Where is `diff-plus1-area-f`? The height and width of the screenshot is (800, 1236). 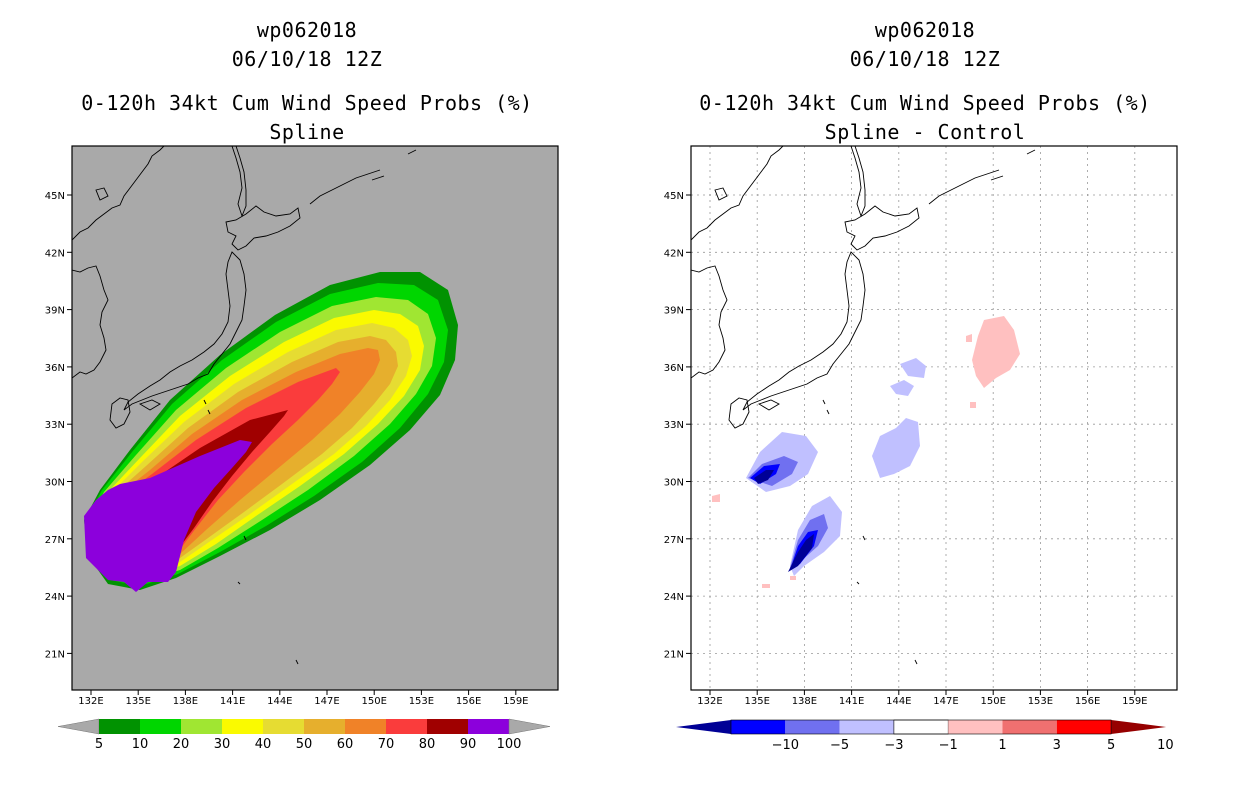
diff-plus1-area-f is located at coordinates (793, 578).